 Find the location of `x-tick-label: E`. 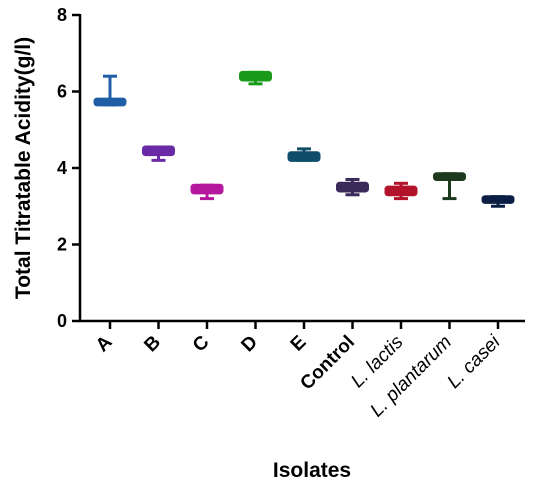

x-tick-label: E is located at coordinates (299, 344).